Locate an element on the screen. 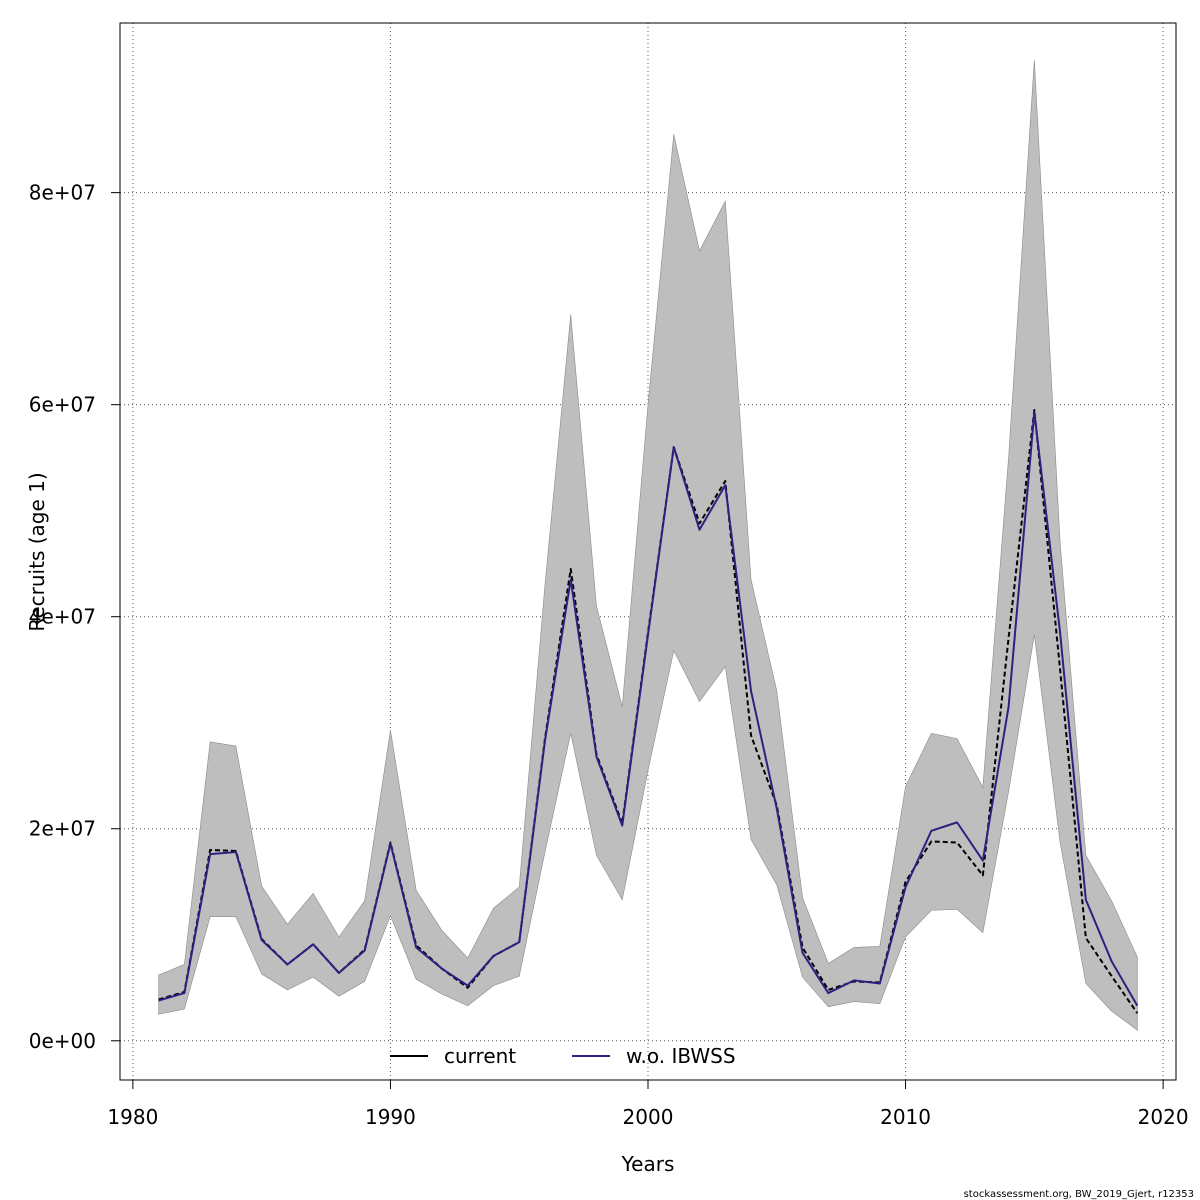 The image size is (1200, 1200). x-tick-label-4: 2020 is located at coordinates (1163, 1117).